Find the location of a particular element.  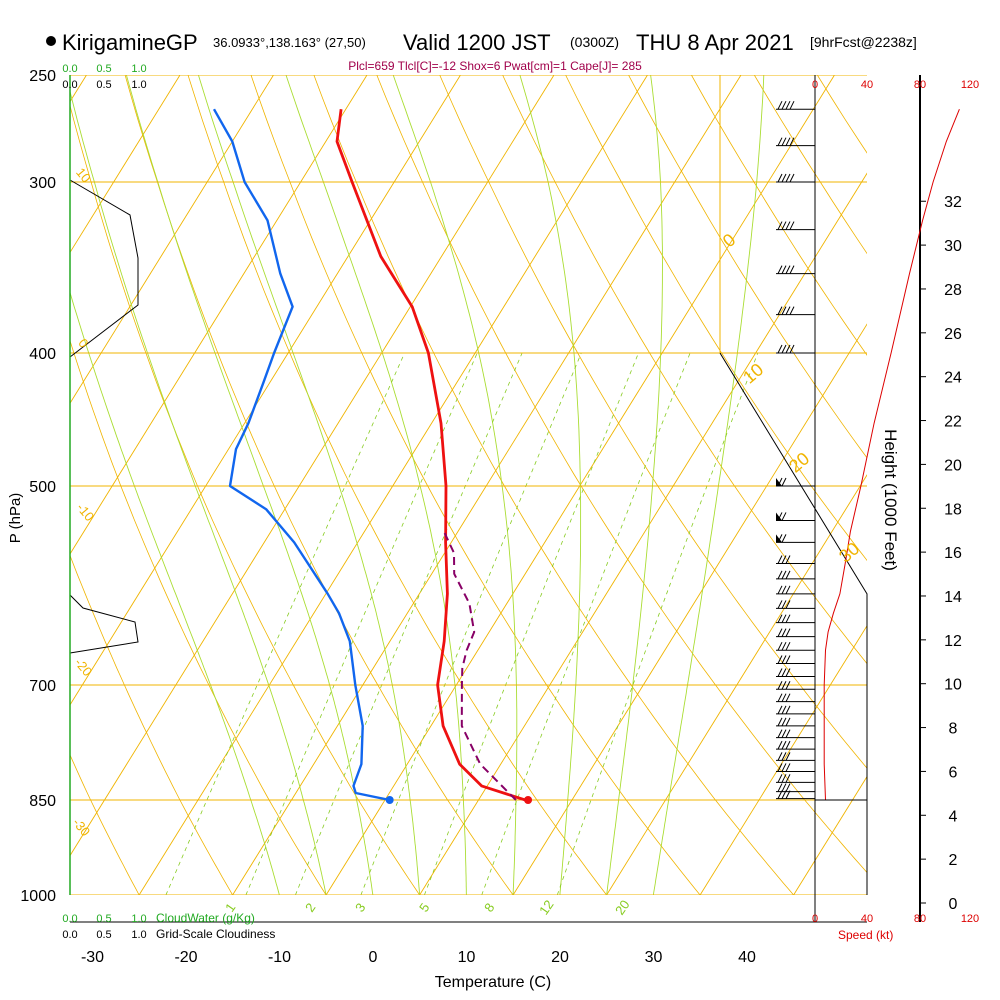

isotherm-line is located at coordinates (783, 759).